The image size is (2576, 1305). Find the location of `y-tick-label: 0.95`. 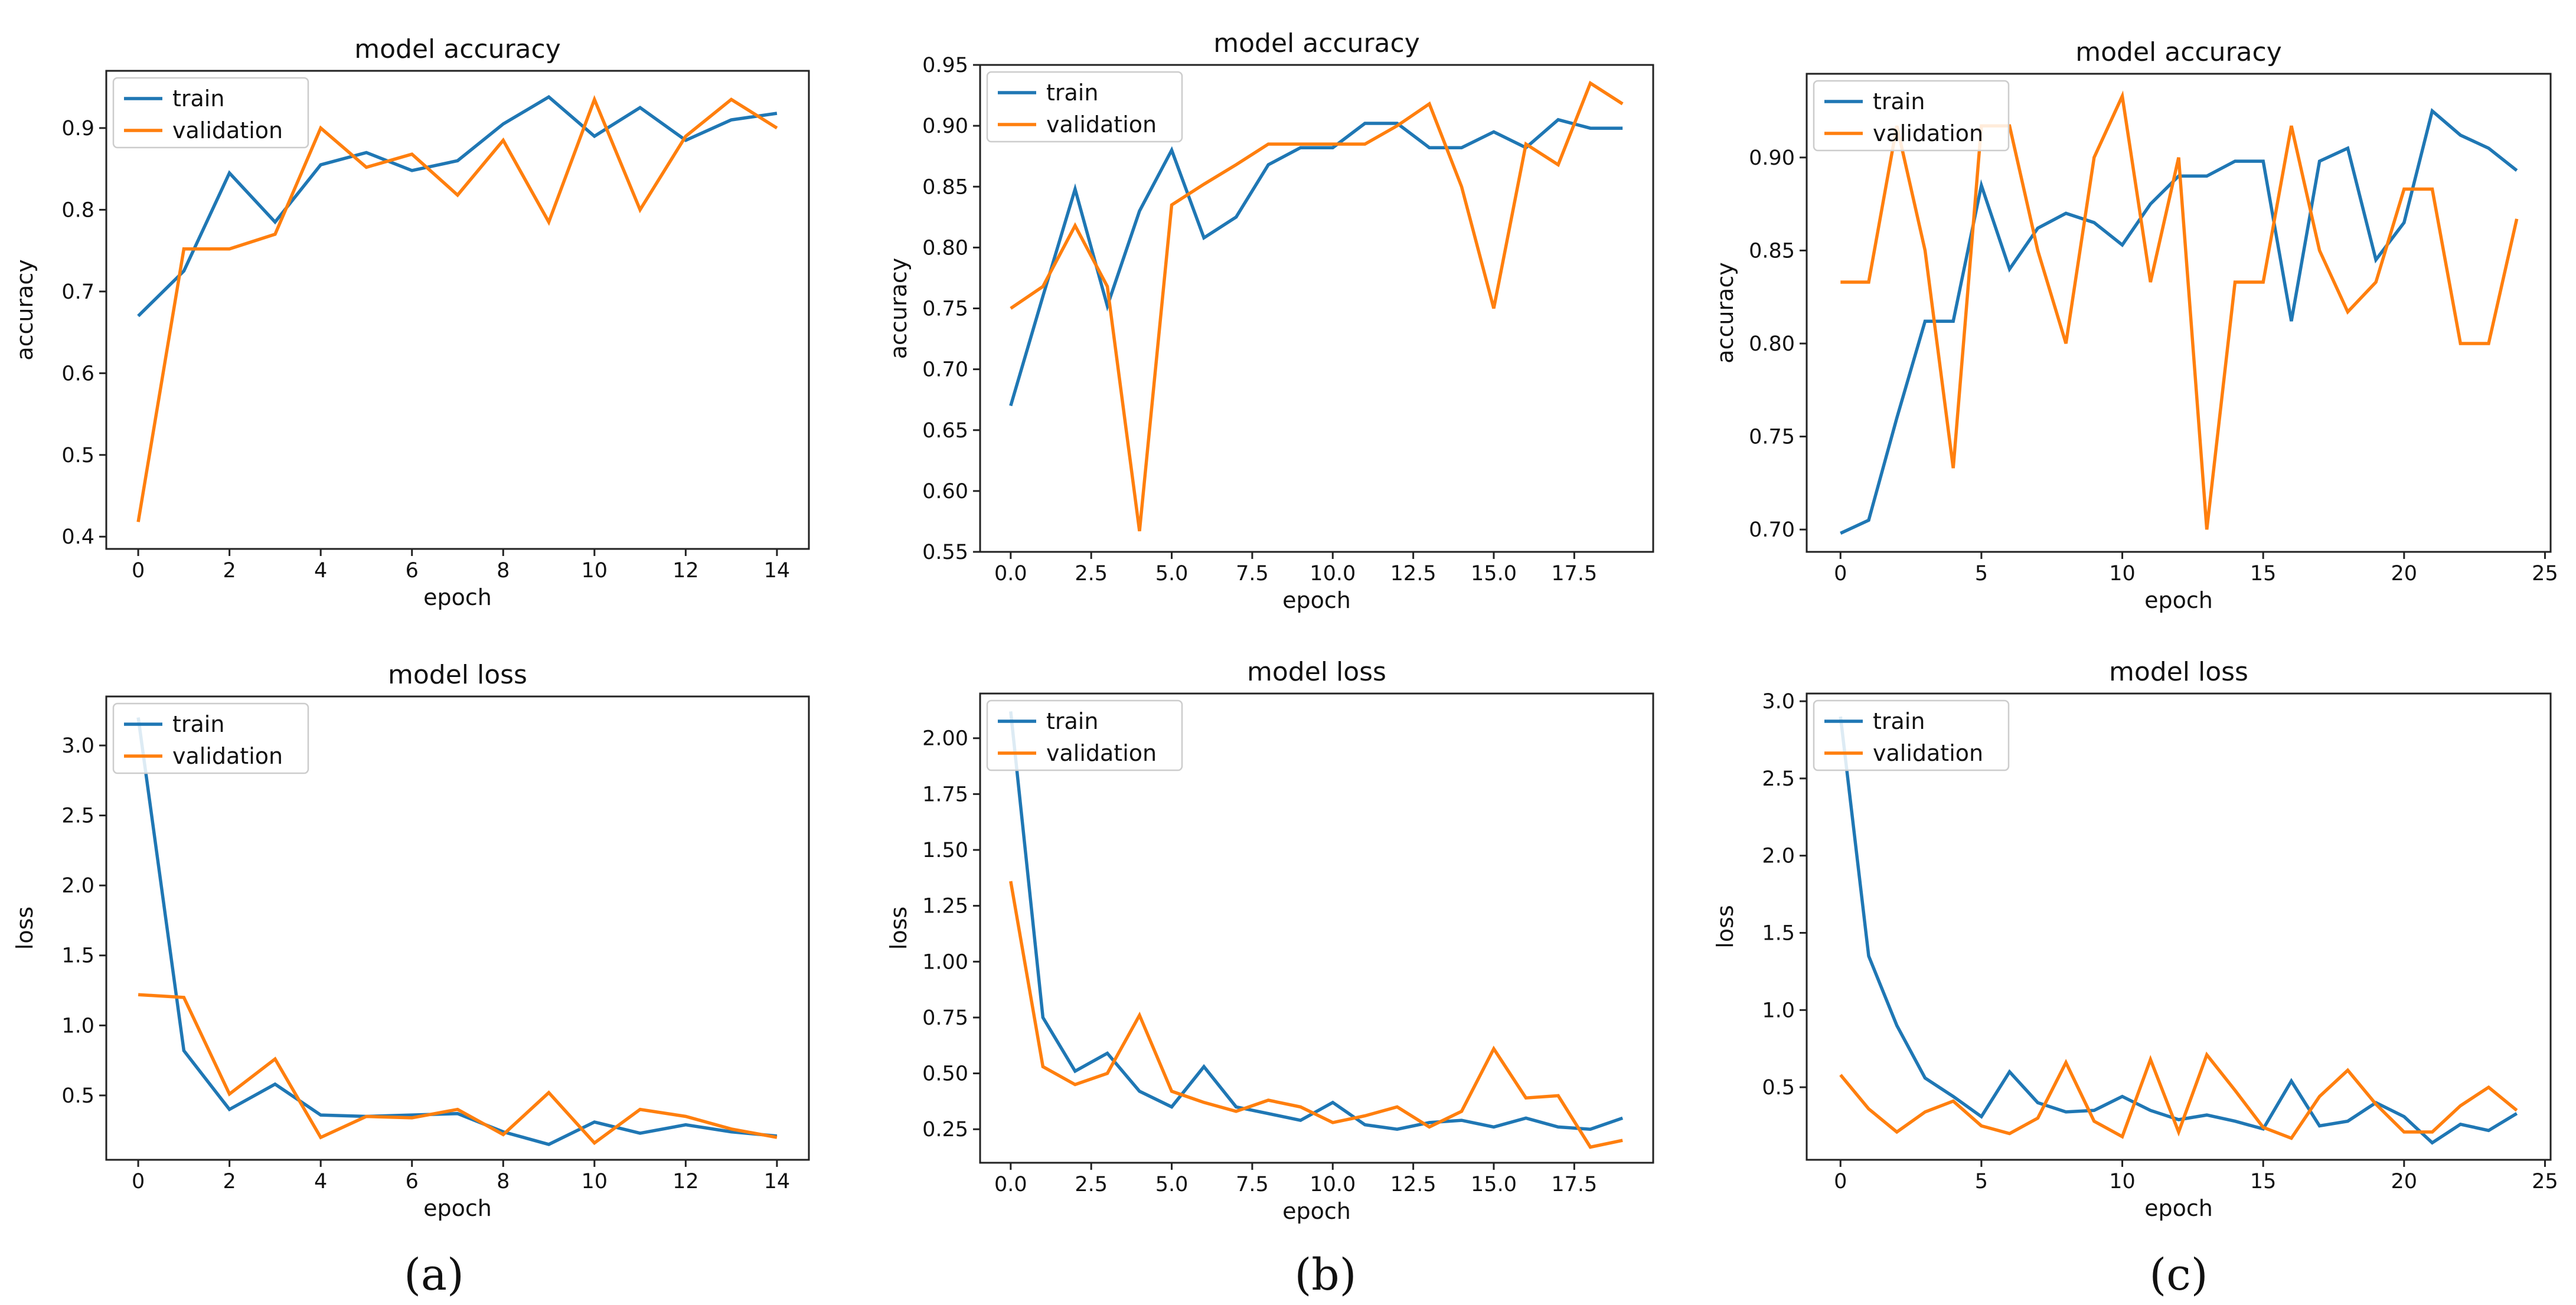

y-tick-label: 0.95 is located at coordinates (945, 65).